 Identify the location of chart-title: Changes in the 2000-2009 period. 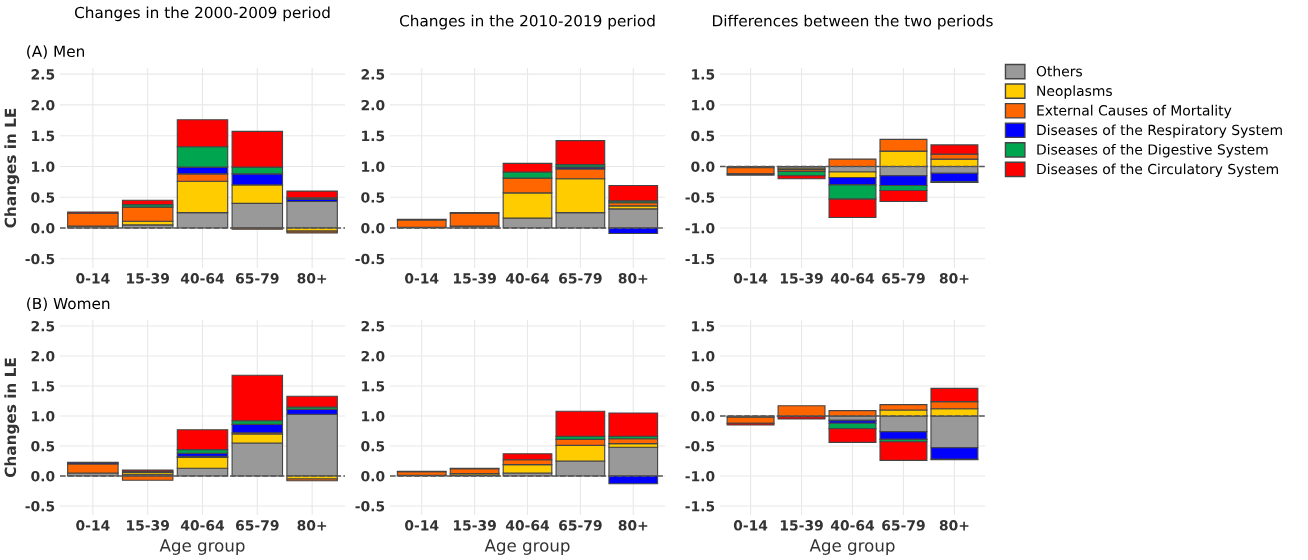
(202, 14).